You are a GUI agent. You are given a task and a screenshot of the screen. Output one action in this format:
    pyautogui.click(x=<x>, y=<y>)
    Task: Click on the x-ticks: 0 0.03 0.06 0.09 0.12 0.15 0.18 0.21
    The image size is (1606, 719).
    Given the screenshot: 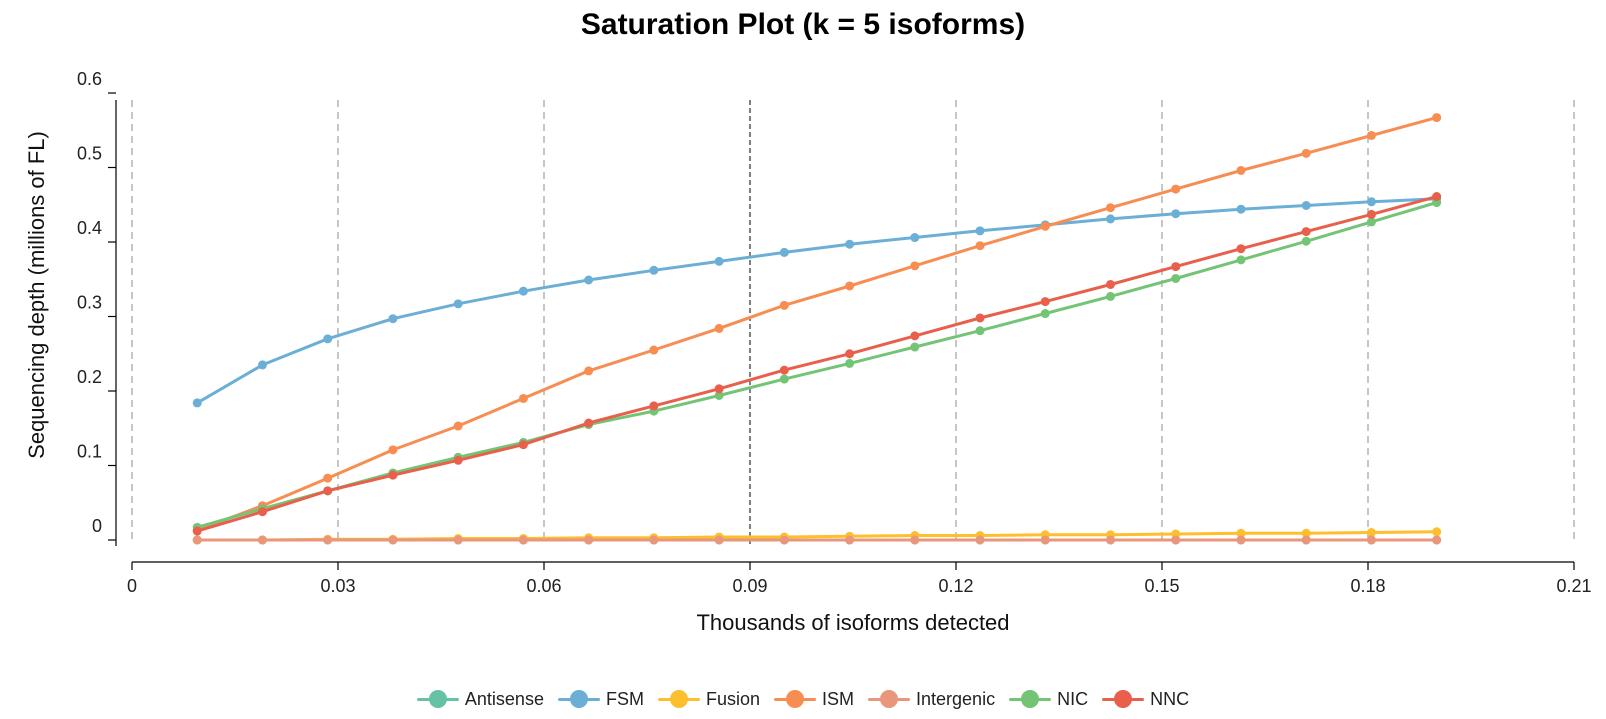 What is the action you would take?
    pyautogui.click(x=859, y=579)
    